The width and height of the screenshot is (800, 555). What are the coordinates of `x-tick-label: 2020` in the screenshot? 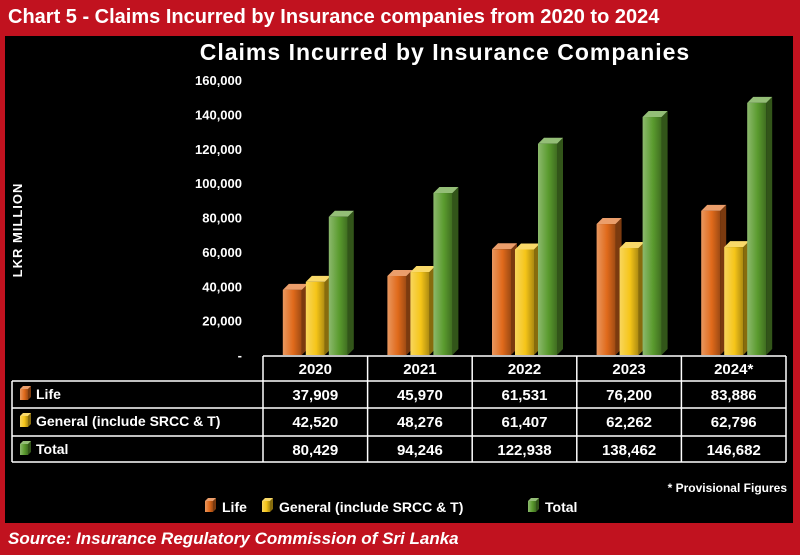 It's located at (315, 369).